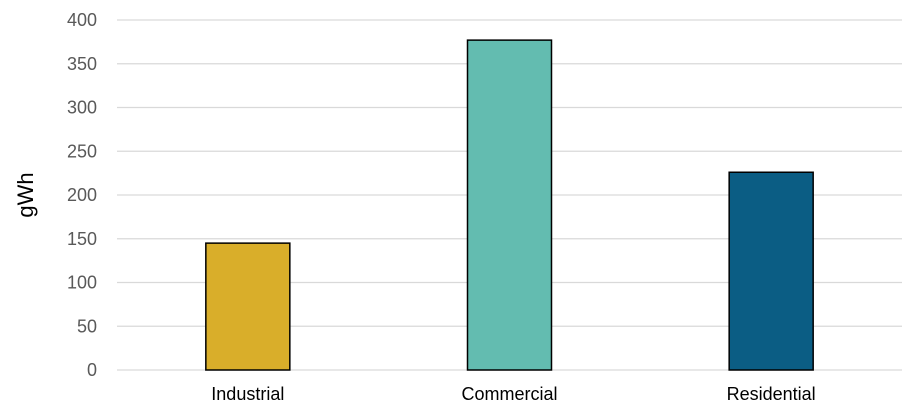 This screenshot has height=408, width=908. I want to click on bar-industrial, so click(248, 306).